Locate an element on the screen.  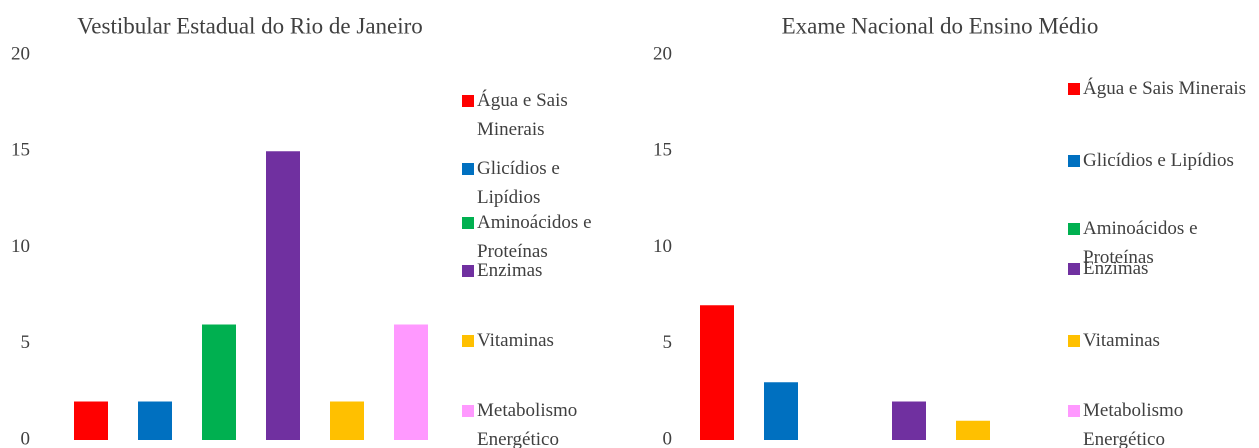
chart-title: Exame Nacional do Ensino Médio is located at coordinates (940, 25).